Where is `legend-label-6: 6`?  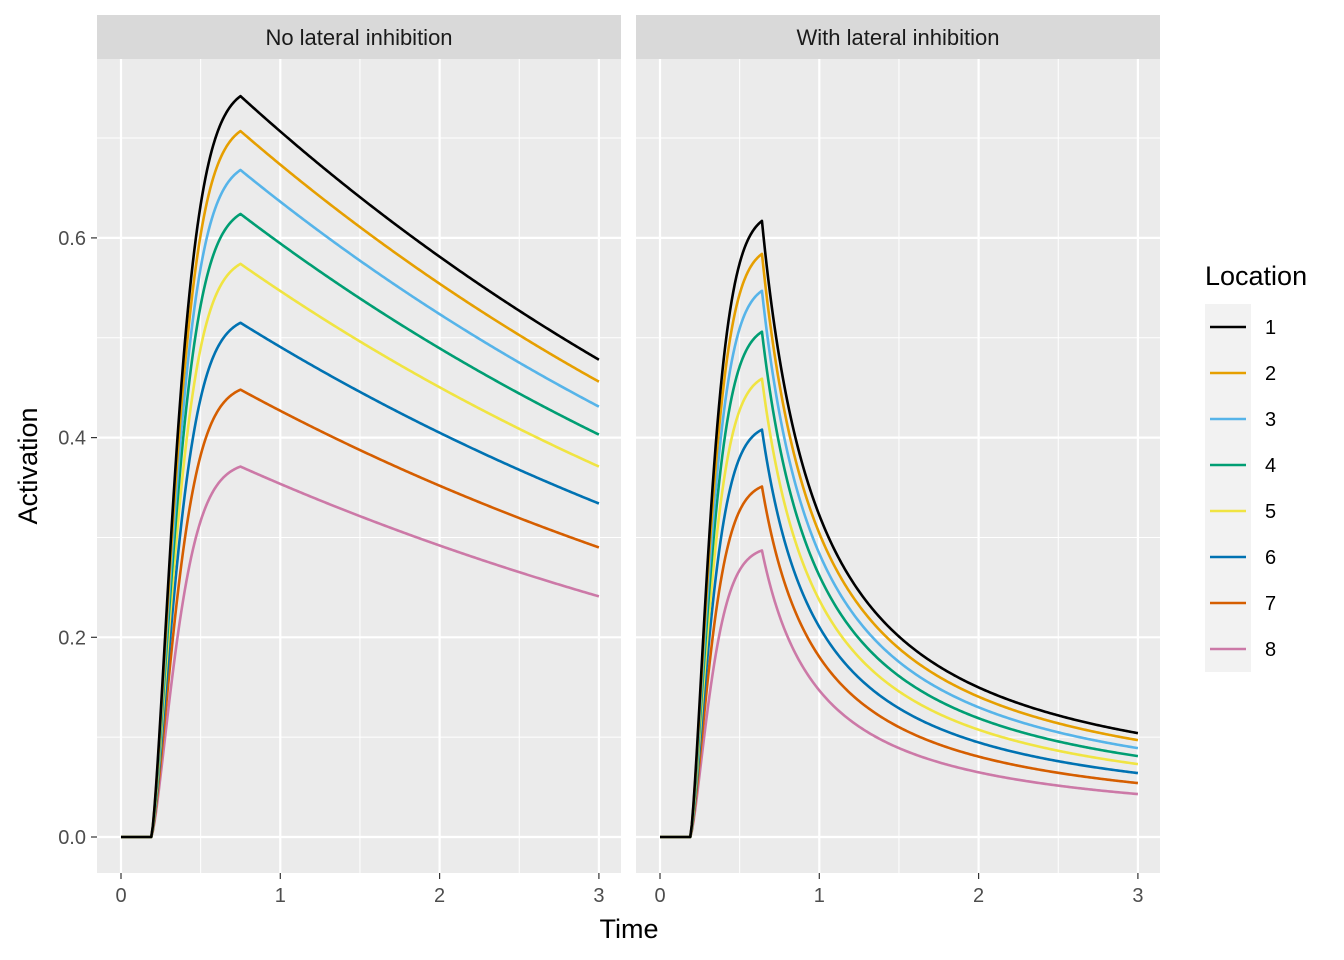
legend-label-6: 6 is located at coordinates (1270, 558).